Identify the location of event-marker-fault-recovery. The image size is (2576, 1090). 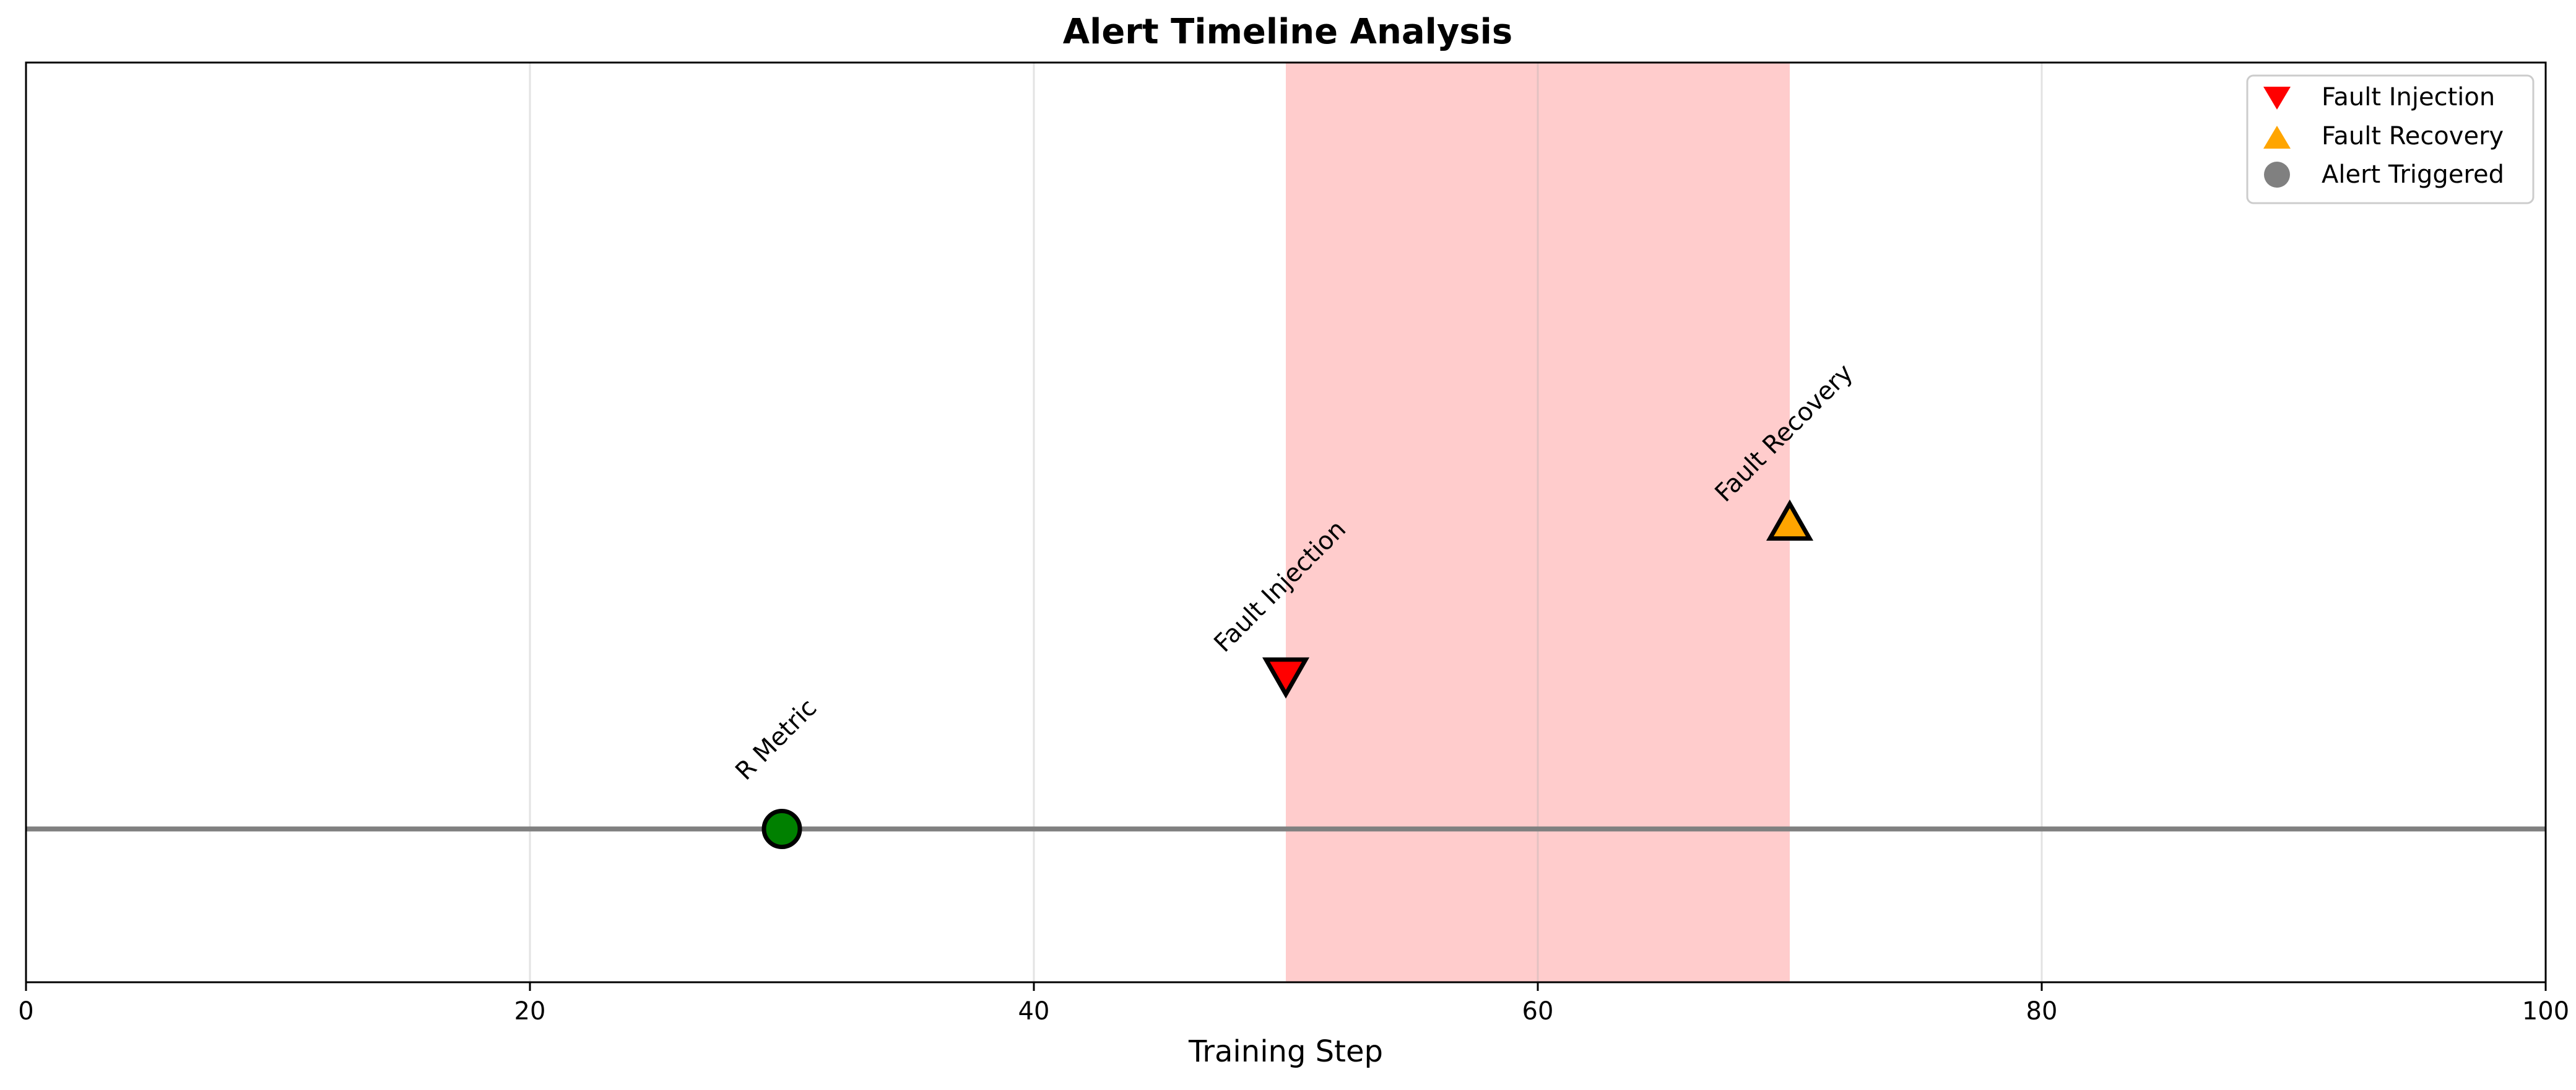
(1790, 520).